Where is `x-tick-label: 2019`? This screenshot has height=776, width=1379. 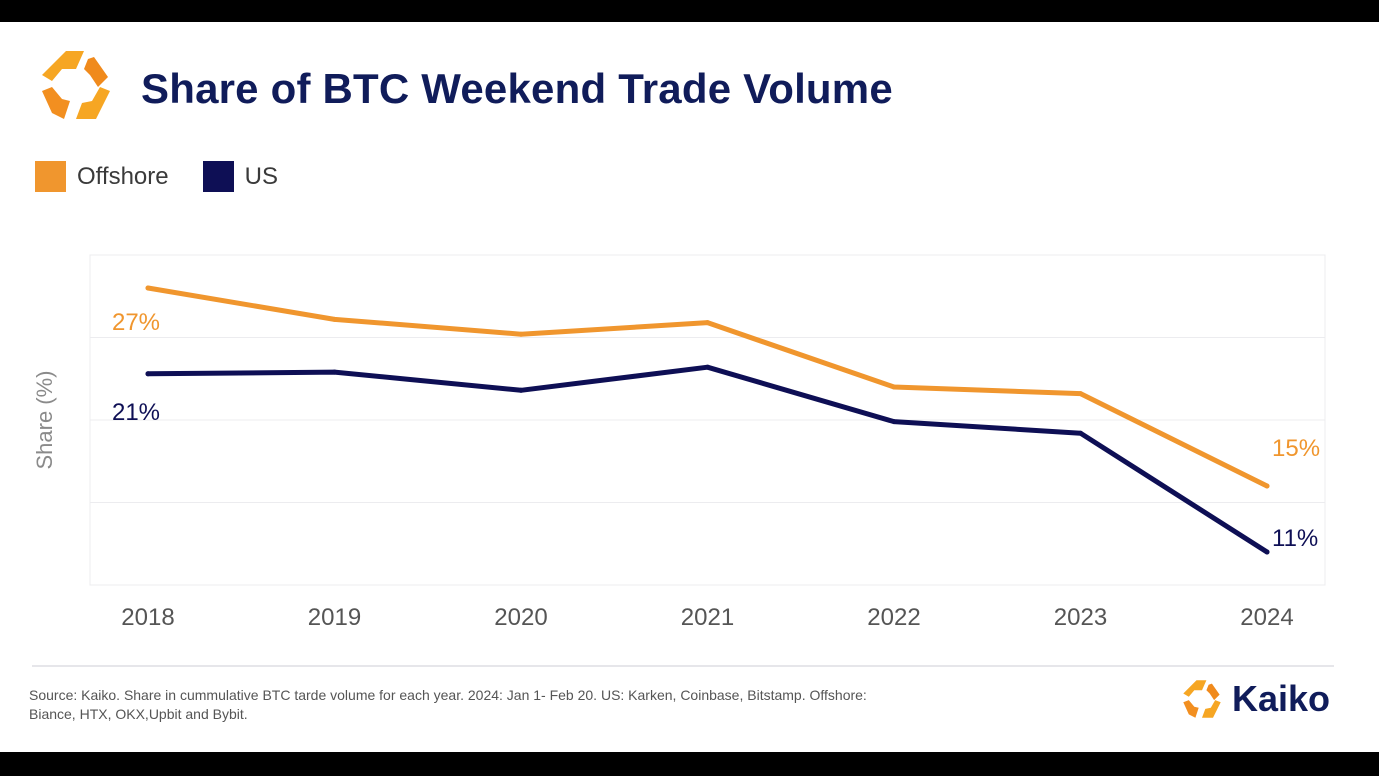
x-tick-label: 2019 is located at coordinates (334, 617).